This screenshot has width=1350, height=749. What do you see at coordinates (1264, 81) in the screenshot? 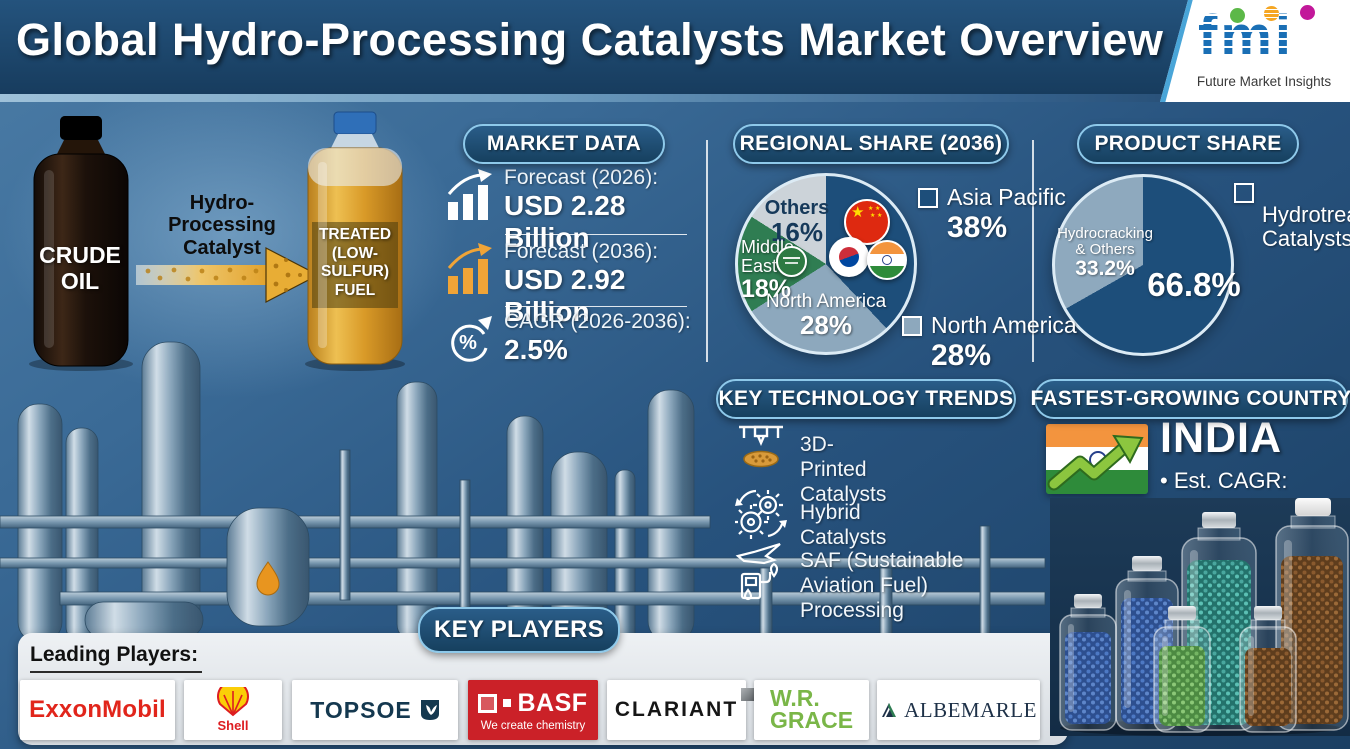
I see `fmi-logo-tagline: Future Market Insights` at bounding box center [1264, 81].